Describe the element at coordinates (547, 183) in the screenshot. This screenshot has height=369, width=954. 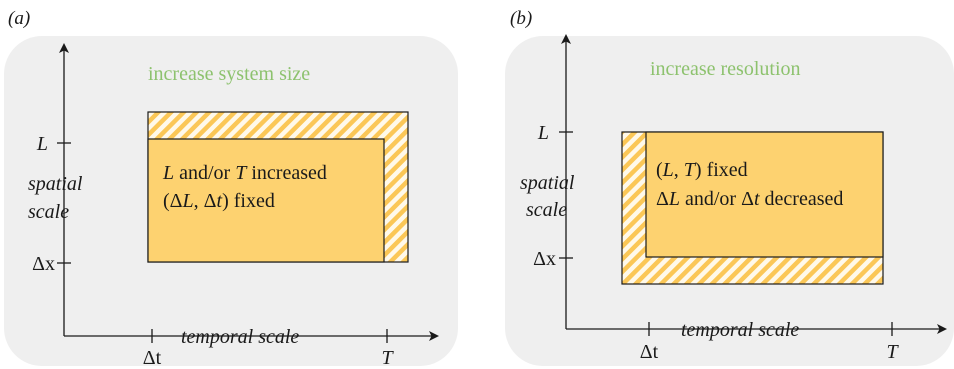
I see `panel-b-ylabel-line1: spatial` at that location.